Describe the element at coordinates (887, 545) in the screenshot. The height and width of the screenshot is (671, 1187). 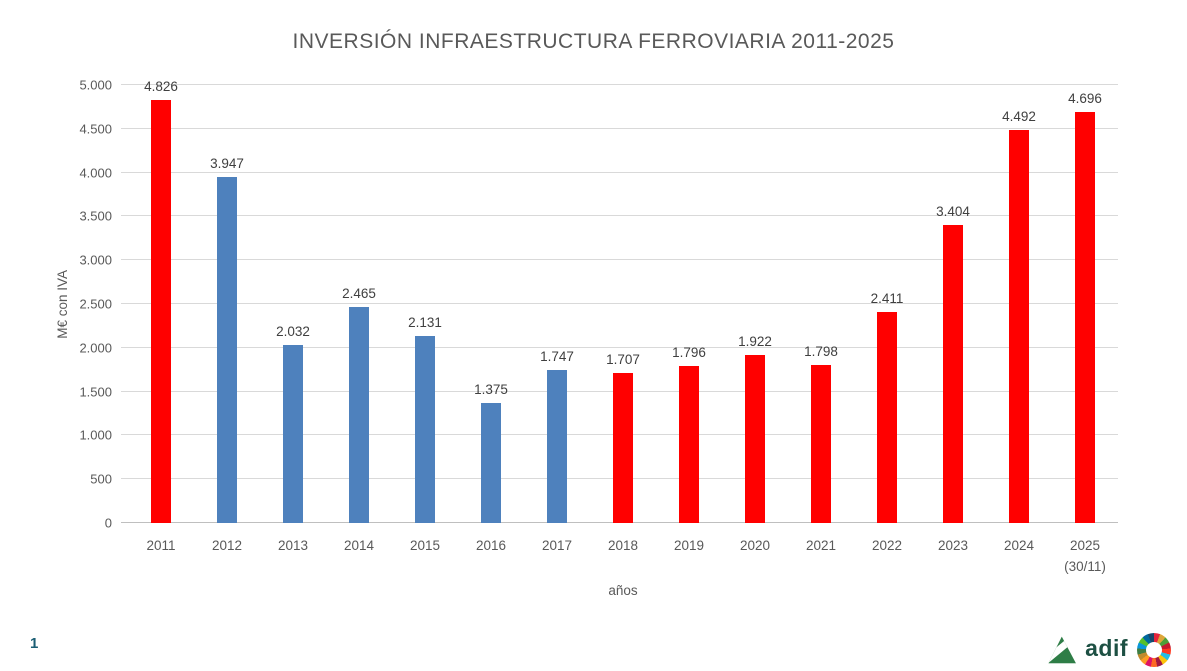
I see `x-tick-label-2022: 2022` at that location.